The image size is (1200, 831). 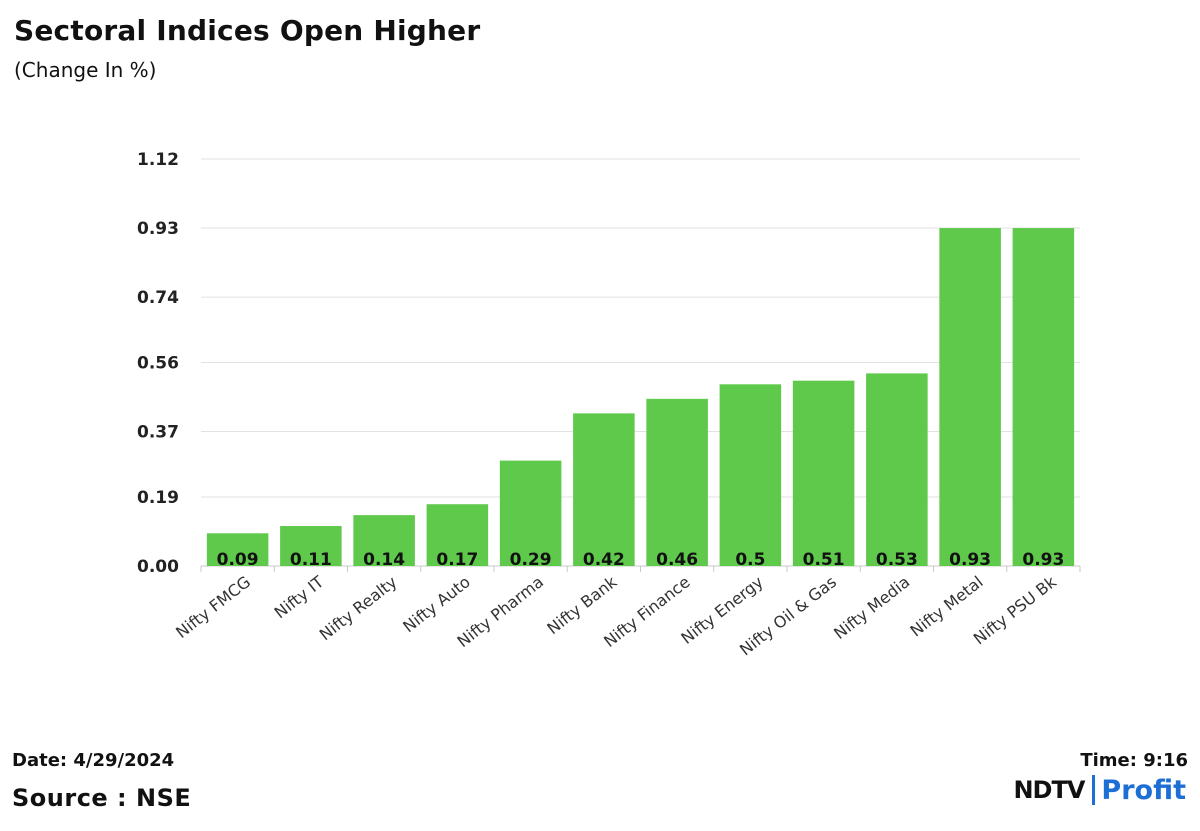 What do you see at coordinates (531, 560) in the screenshot?
I see `data-label: 0.29` at bounding box center [531, 560].